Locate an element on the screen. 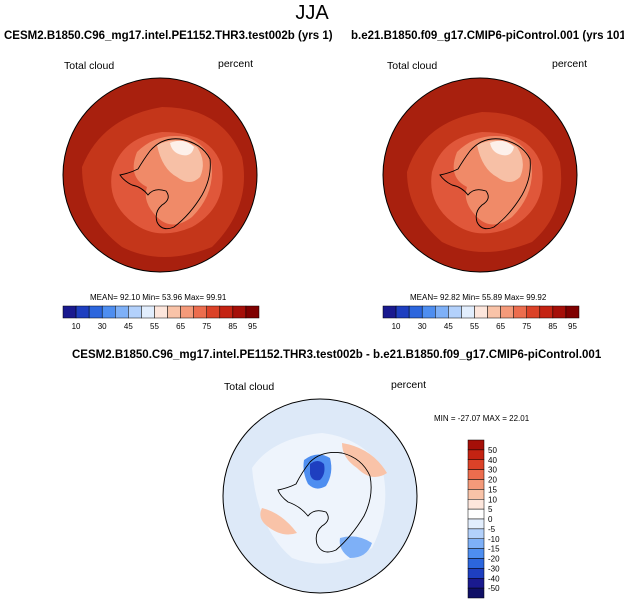  left-colorbar-tick-label-1: 30 is located at coordinates (102, 326).